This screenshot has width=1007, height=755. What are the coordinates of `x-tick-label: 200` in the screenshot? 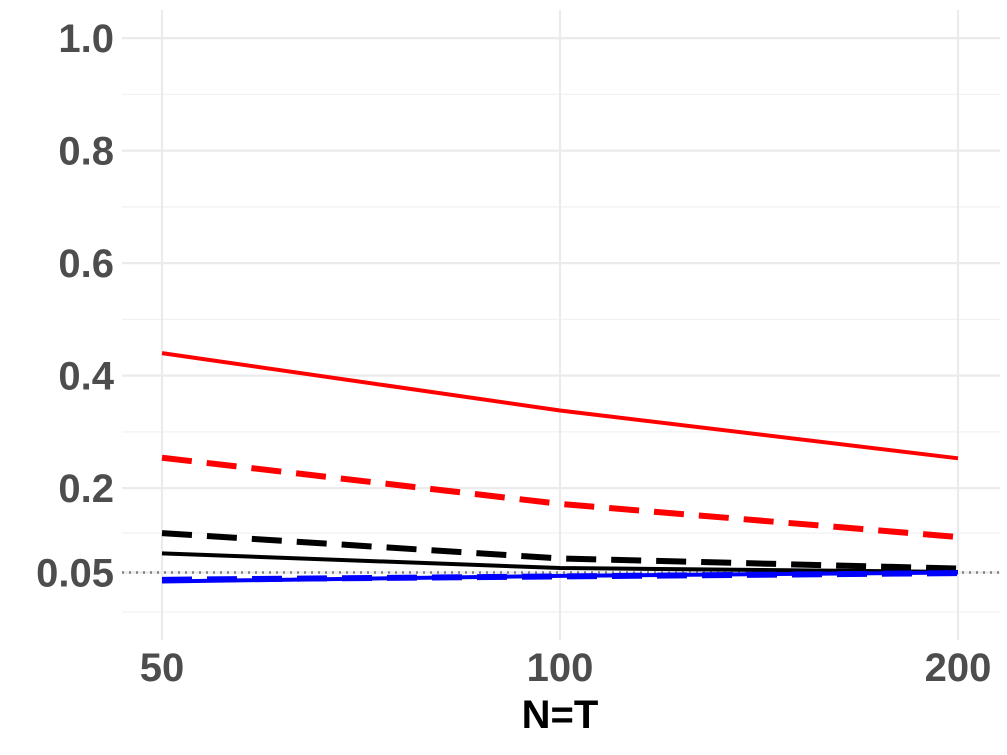 It's located at (958, 668).